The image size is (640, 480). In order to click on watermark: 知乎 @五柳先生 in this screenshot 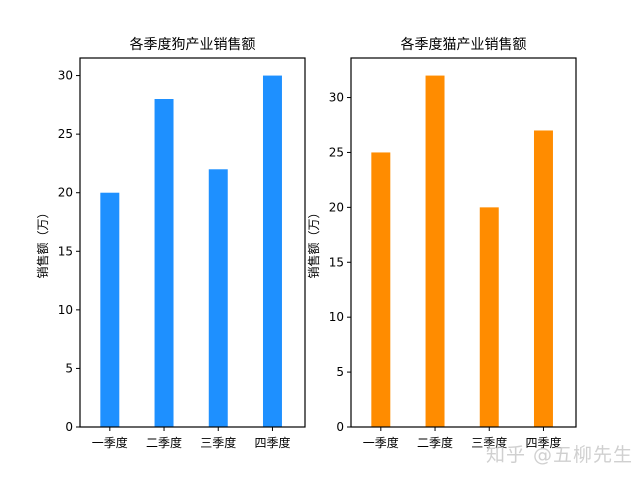, I will do `click(560, 455)`.